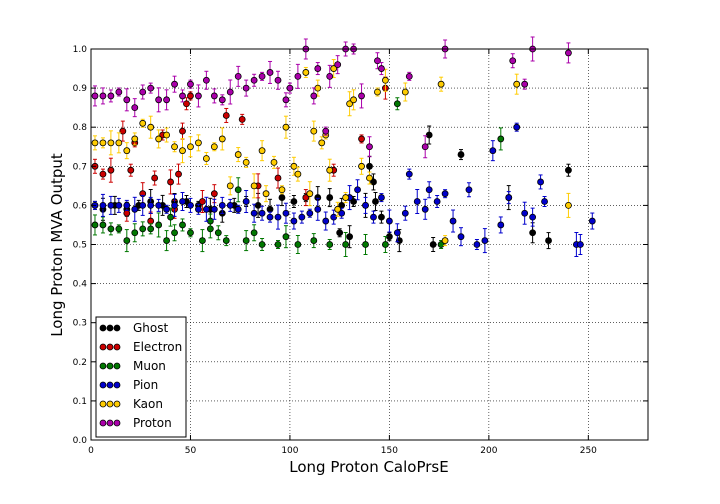 The image size is (720, 504). What do you see at coordinates (148, 404) in the screenshot?
I see `legend-label: Kaon` at bounding box center [148, 404].